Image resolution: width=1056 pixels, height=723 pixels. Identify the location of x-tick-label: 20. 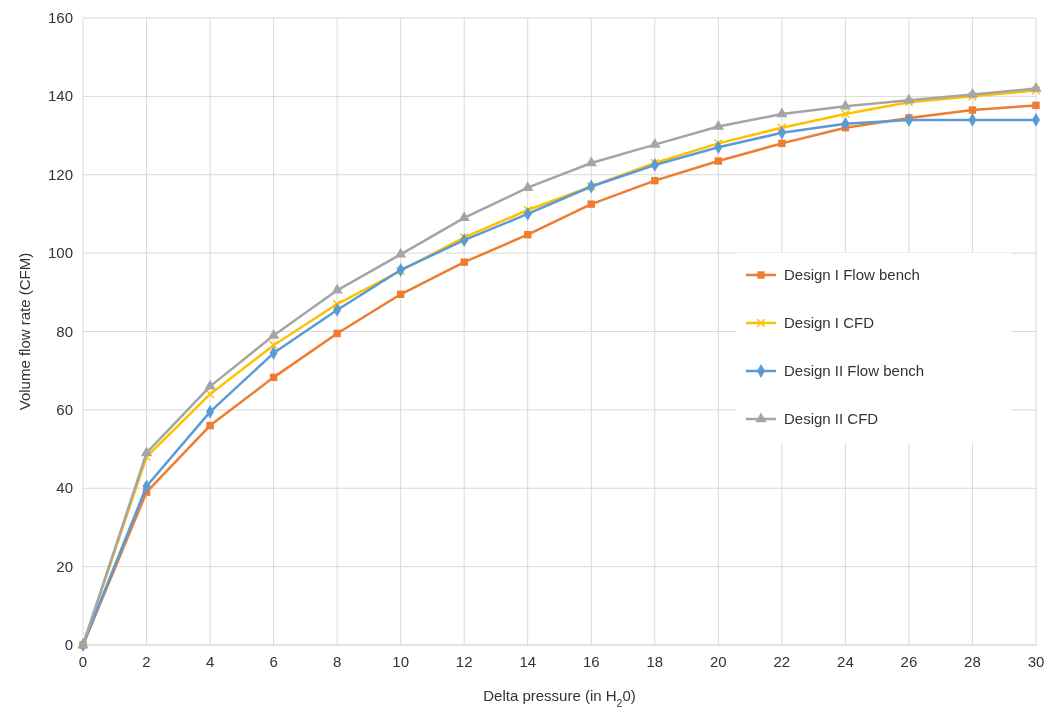
(718, 661).